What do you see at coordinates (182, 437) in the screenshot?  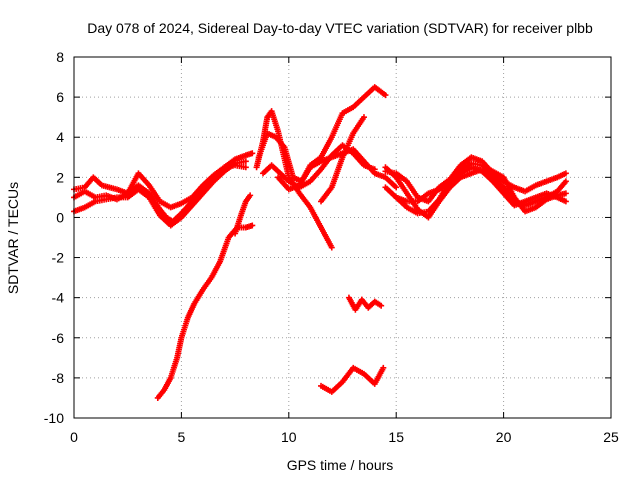 I see `x-tick-label: 5` at bounding box center [182, 437].